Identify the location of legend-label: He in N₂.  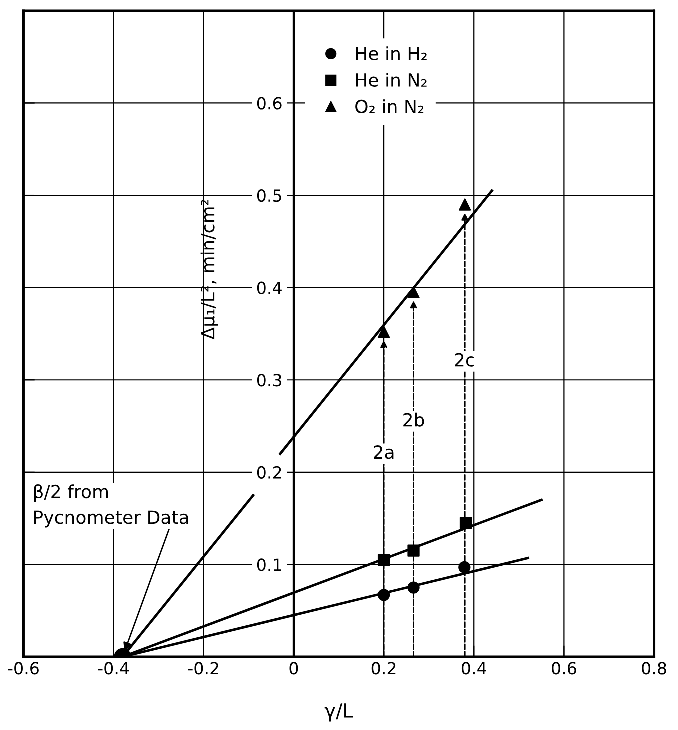
(391, 80).